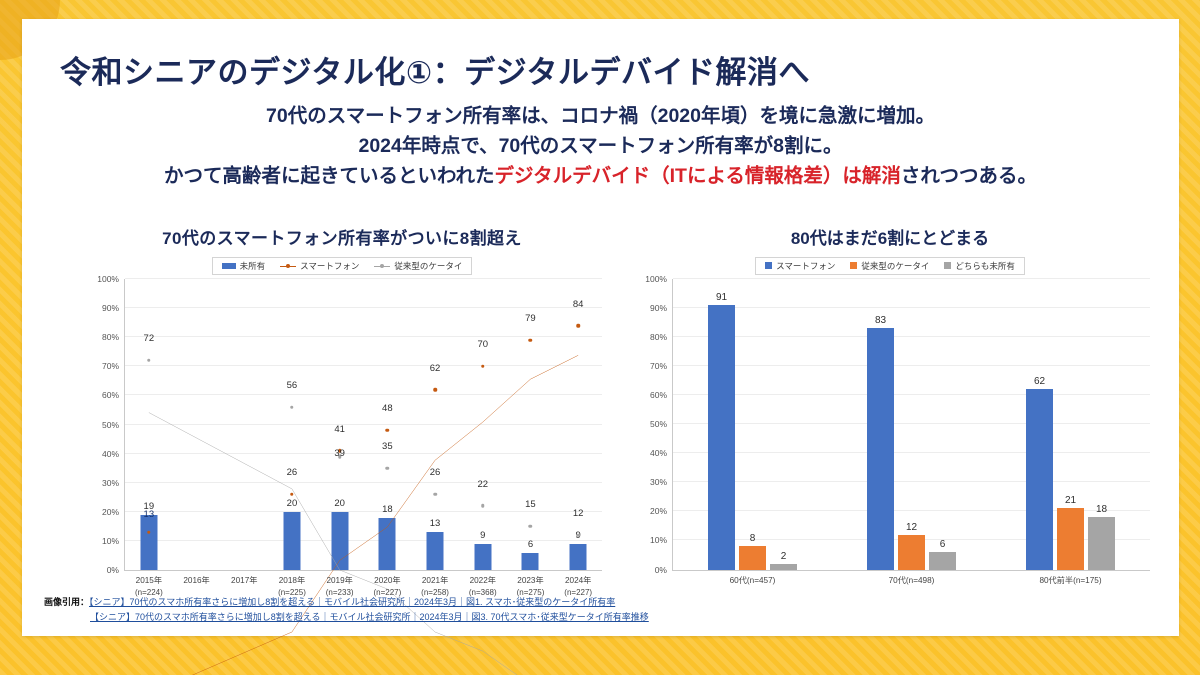  I want to click on chart-category-slot: 19, so click(149, 424).